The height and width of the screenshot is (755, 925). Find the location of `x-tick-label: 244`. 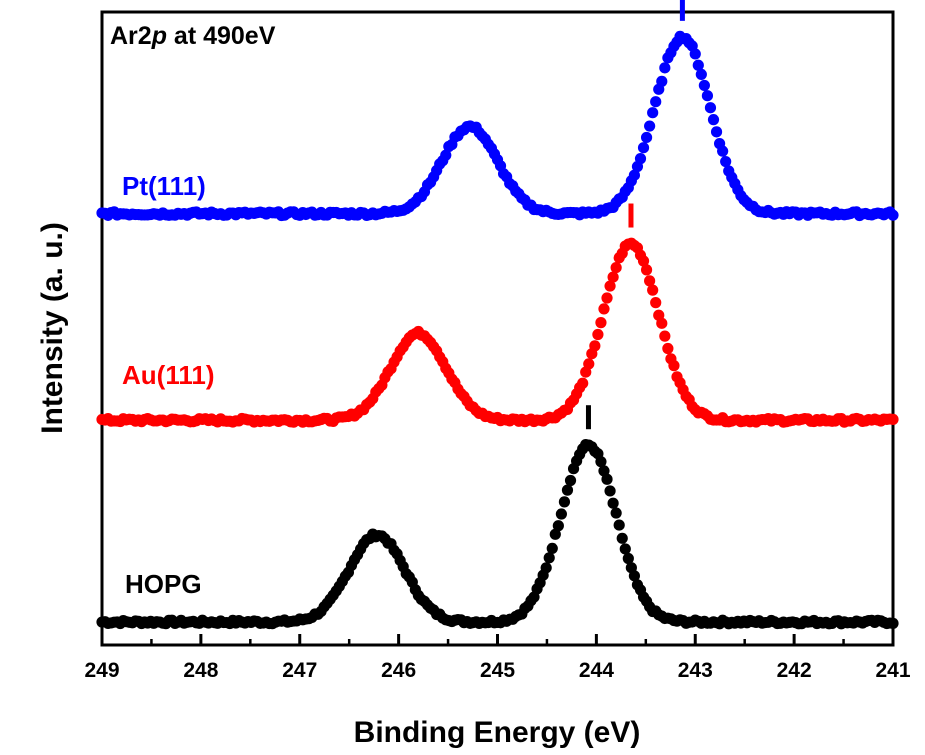

x-tick-label: 244 is located at coordinates (596, 670).